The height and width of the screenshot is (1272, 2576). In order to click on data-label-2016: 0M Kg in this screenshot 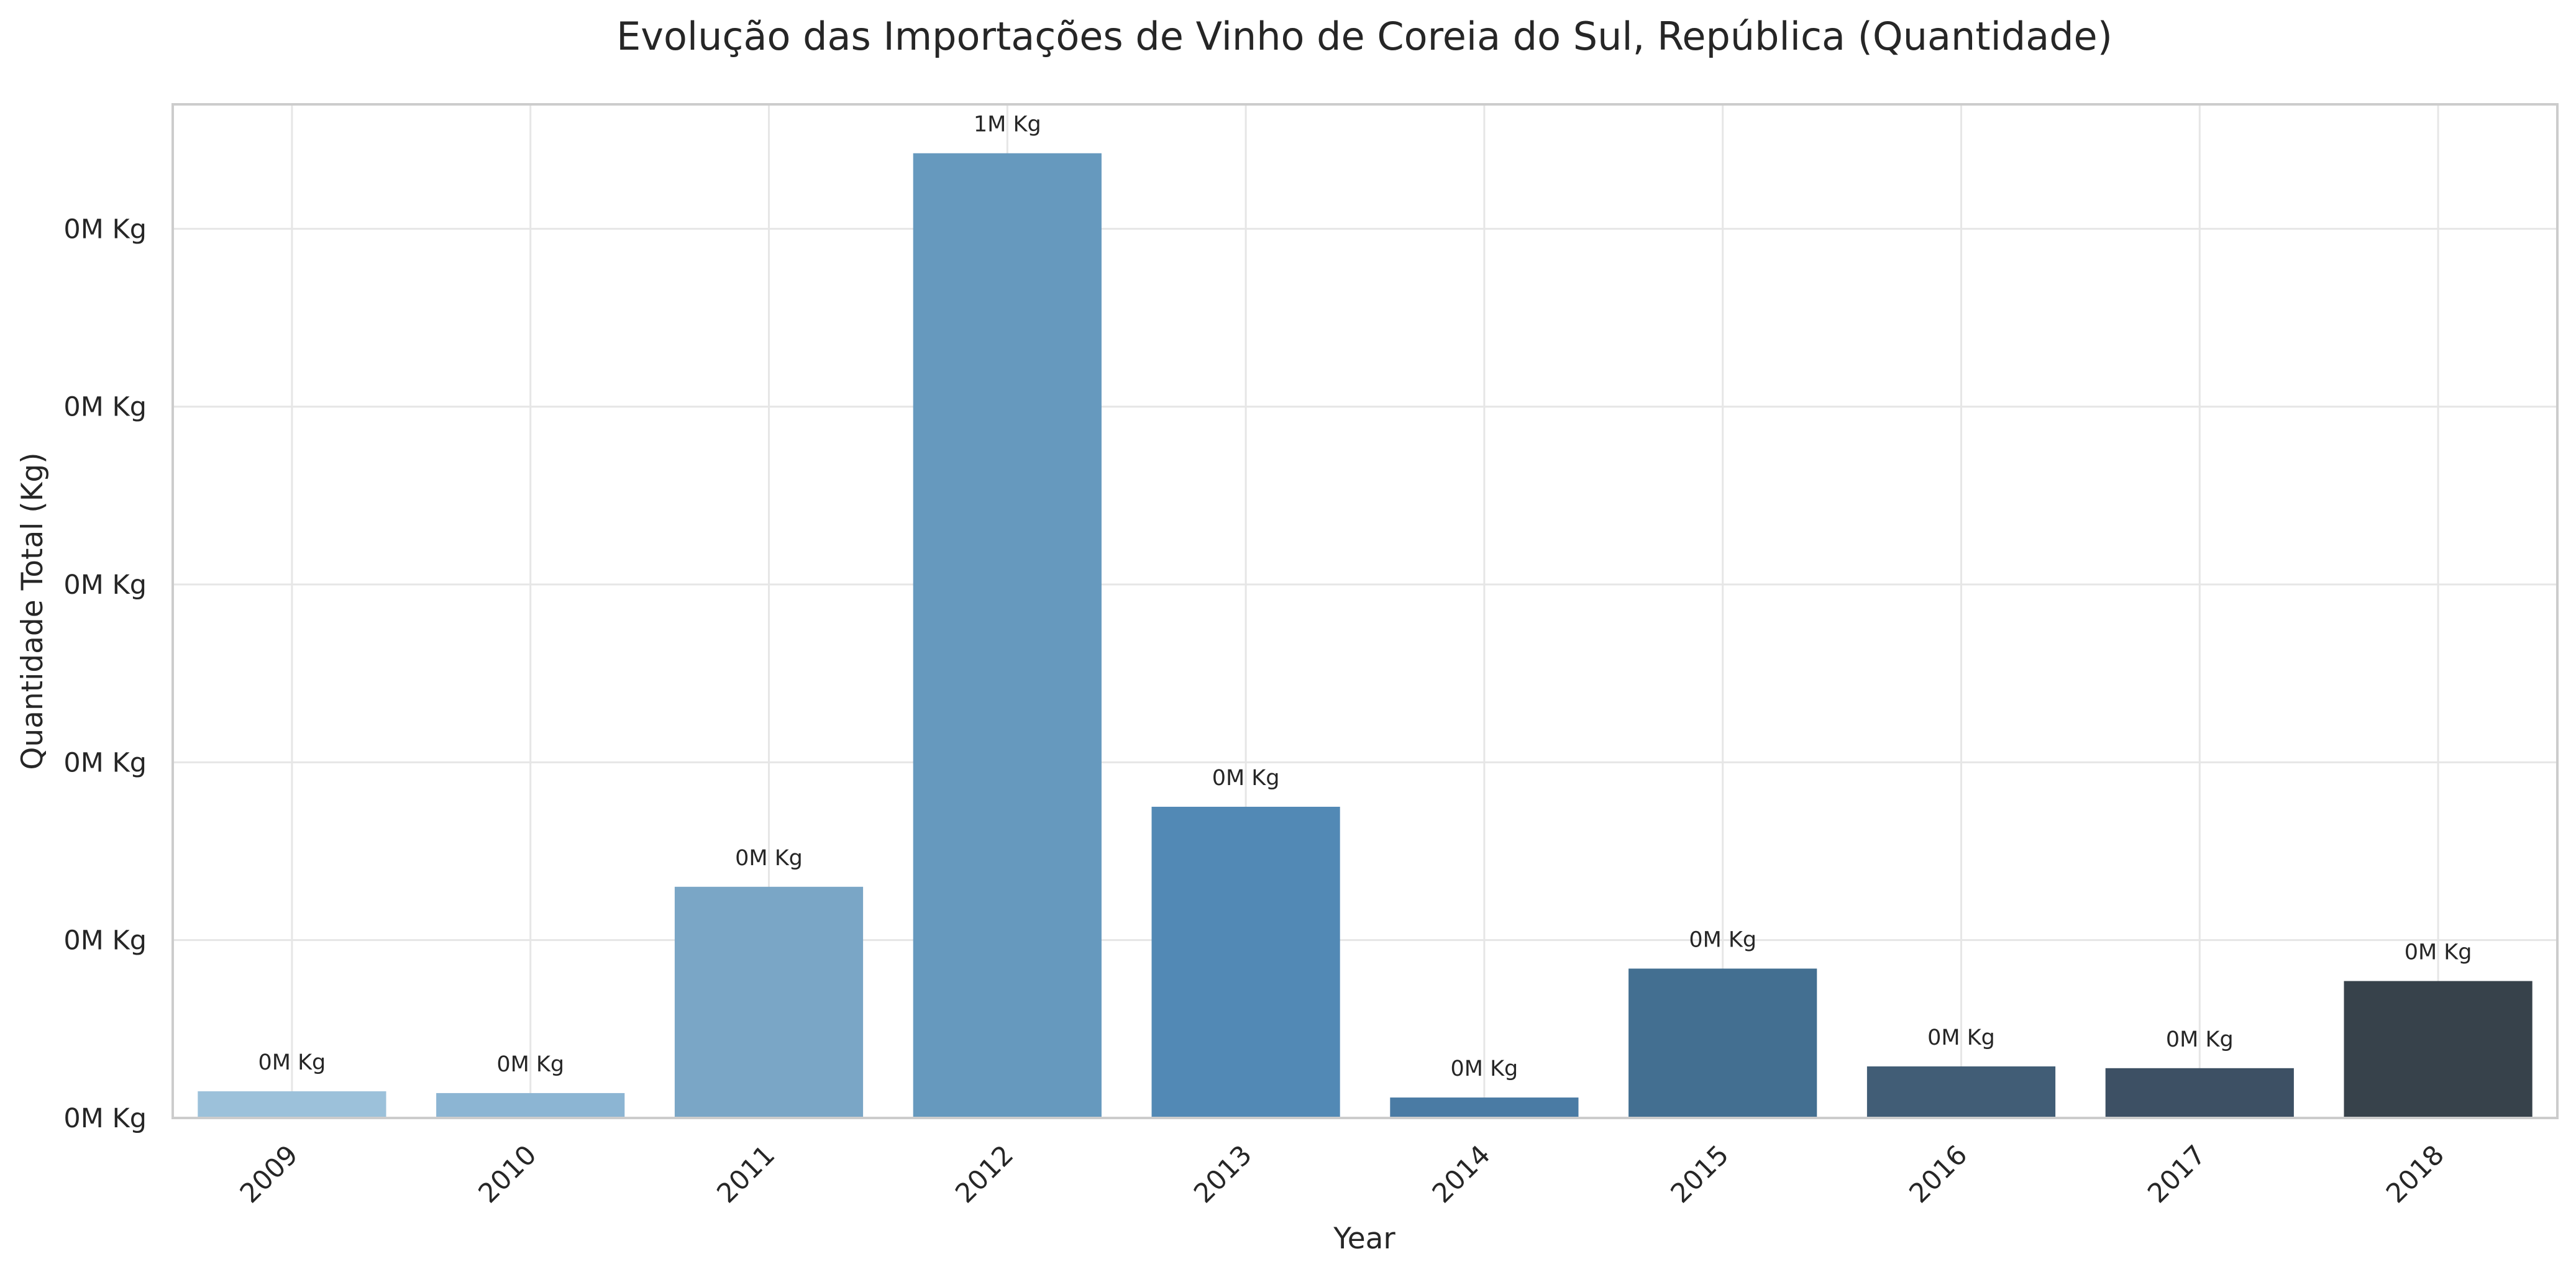, I will do `click(1961, 1037)`.